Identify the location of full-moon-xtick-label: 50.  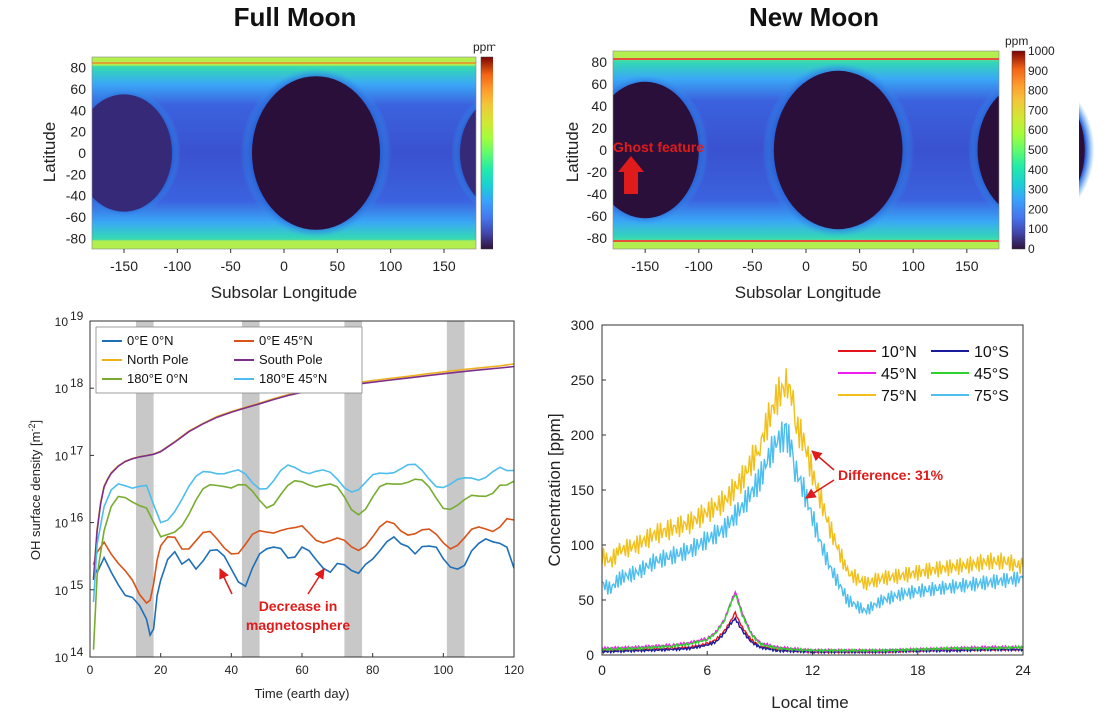
(338, 266).